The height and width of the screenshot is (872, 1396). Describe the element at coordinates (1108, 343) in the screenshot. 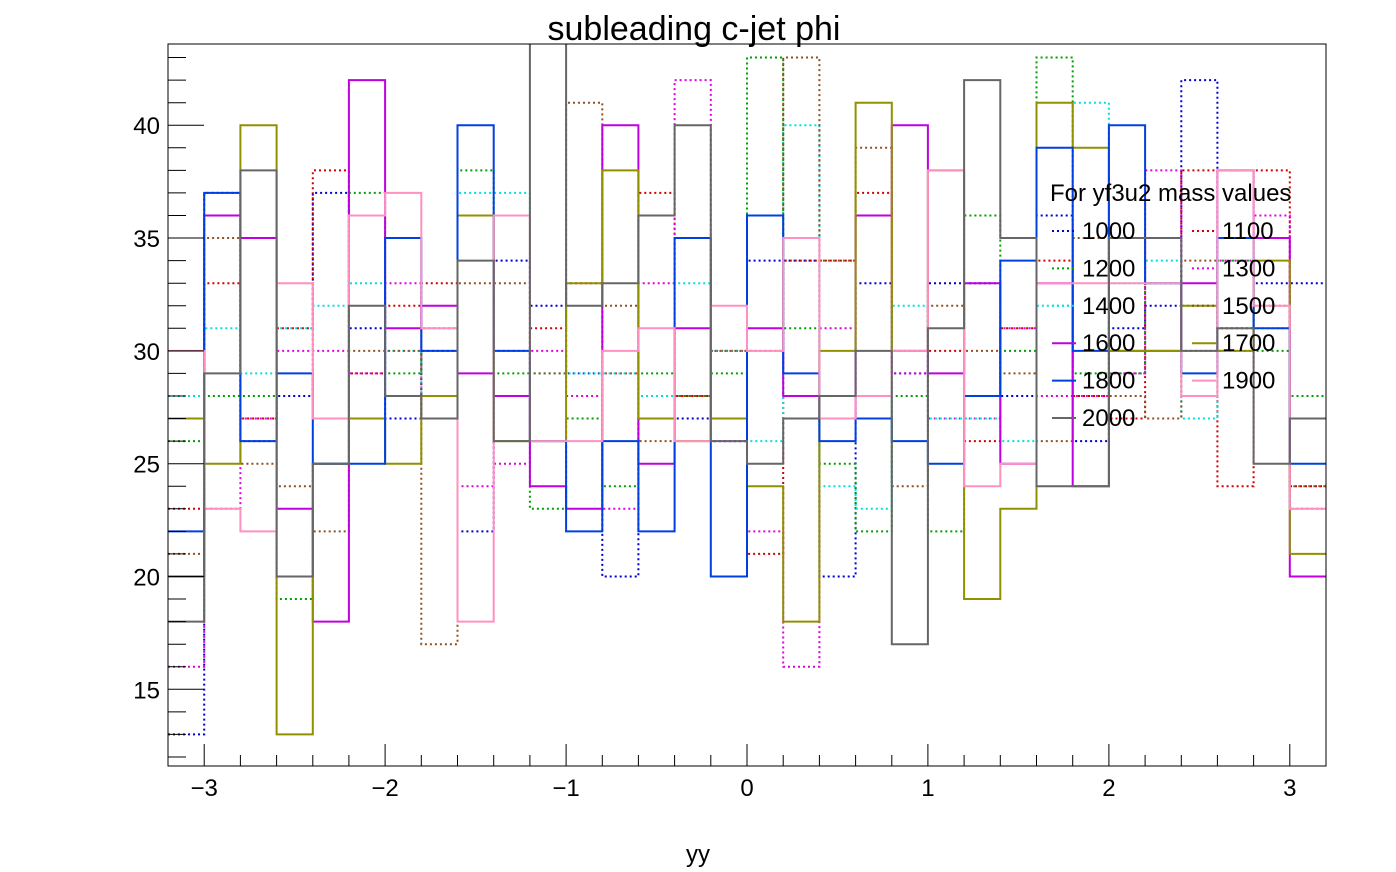

I see `legend-label-1600: 1600` at that location.